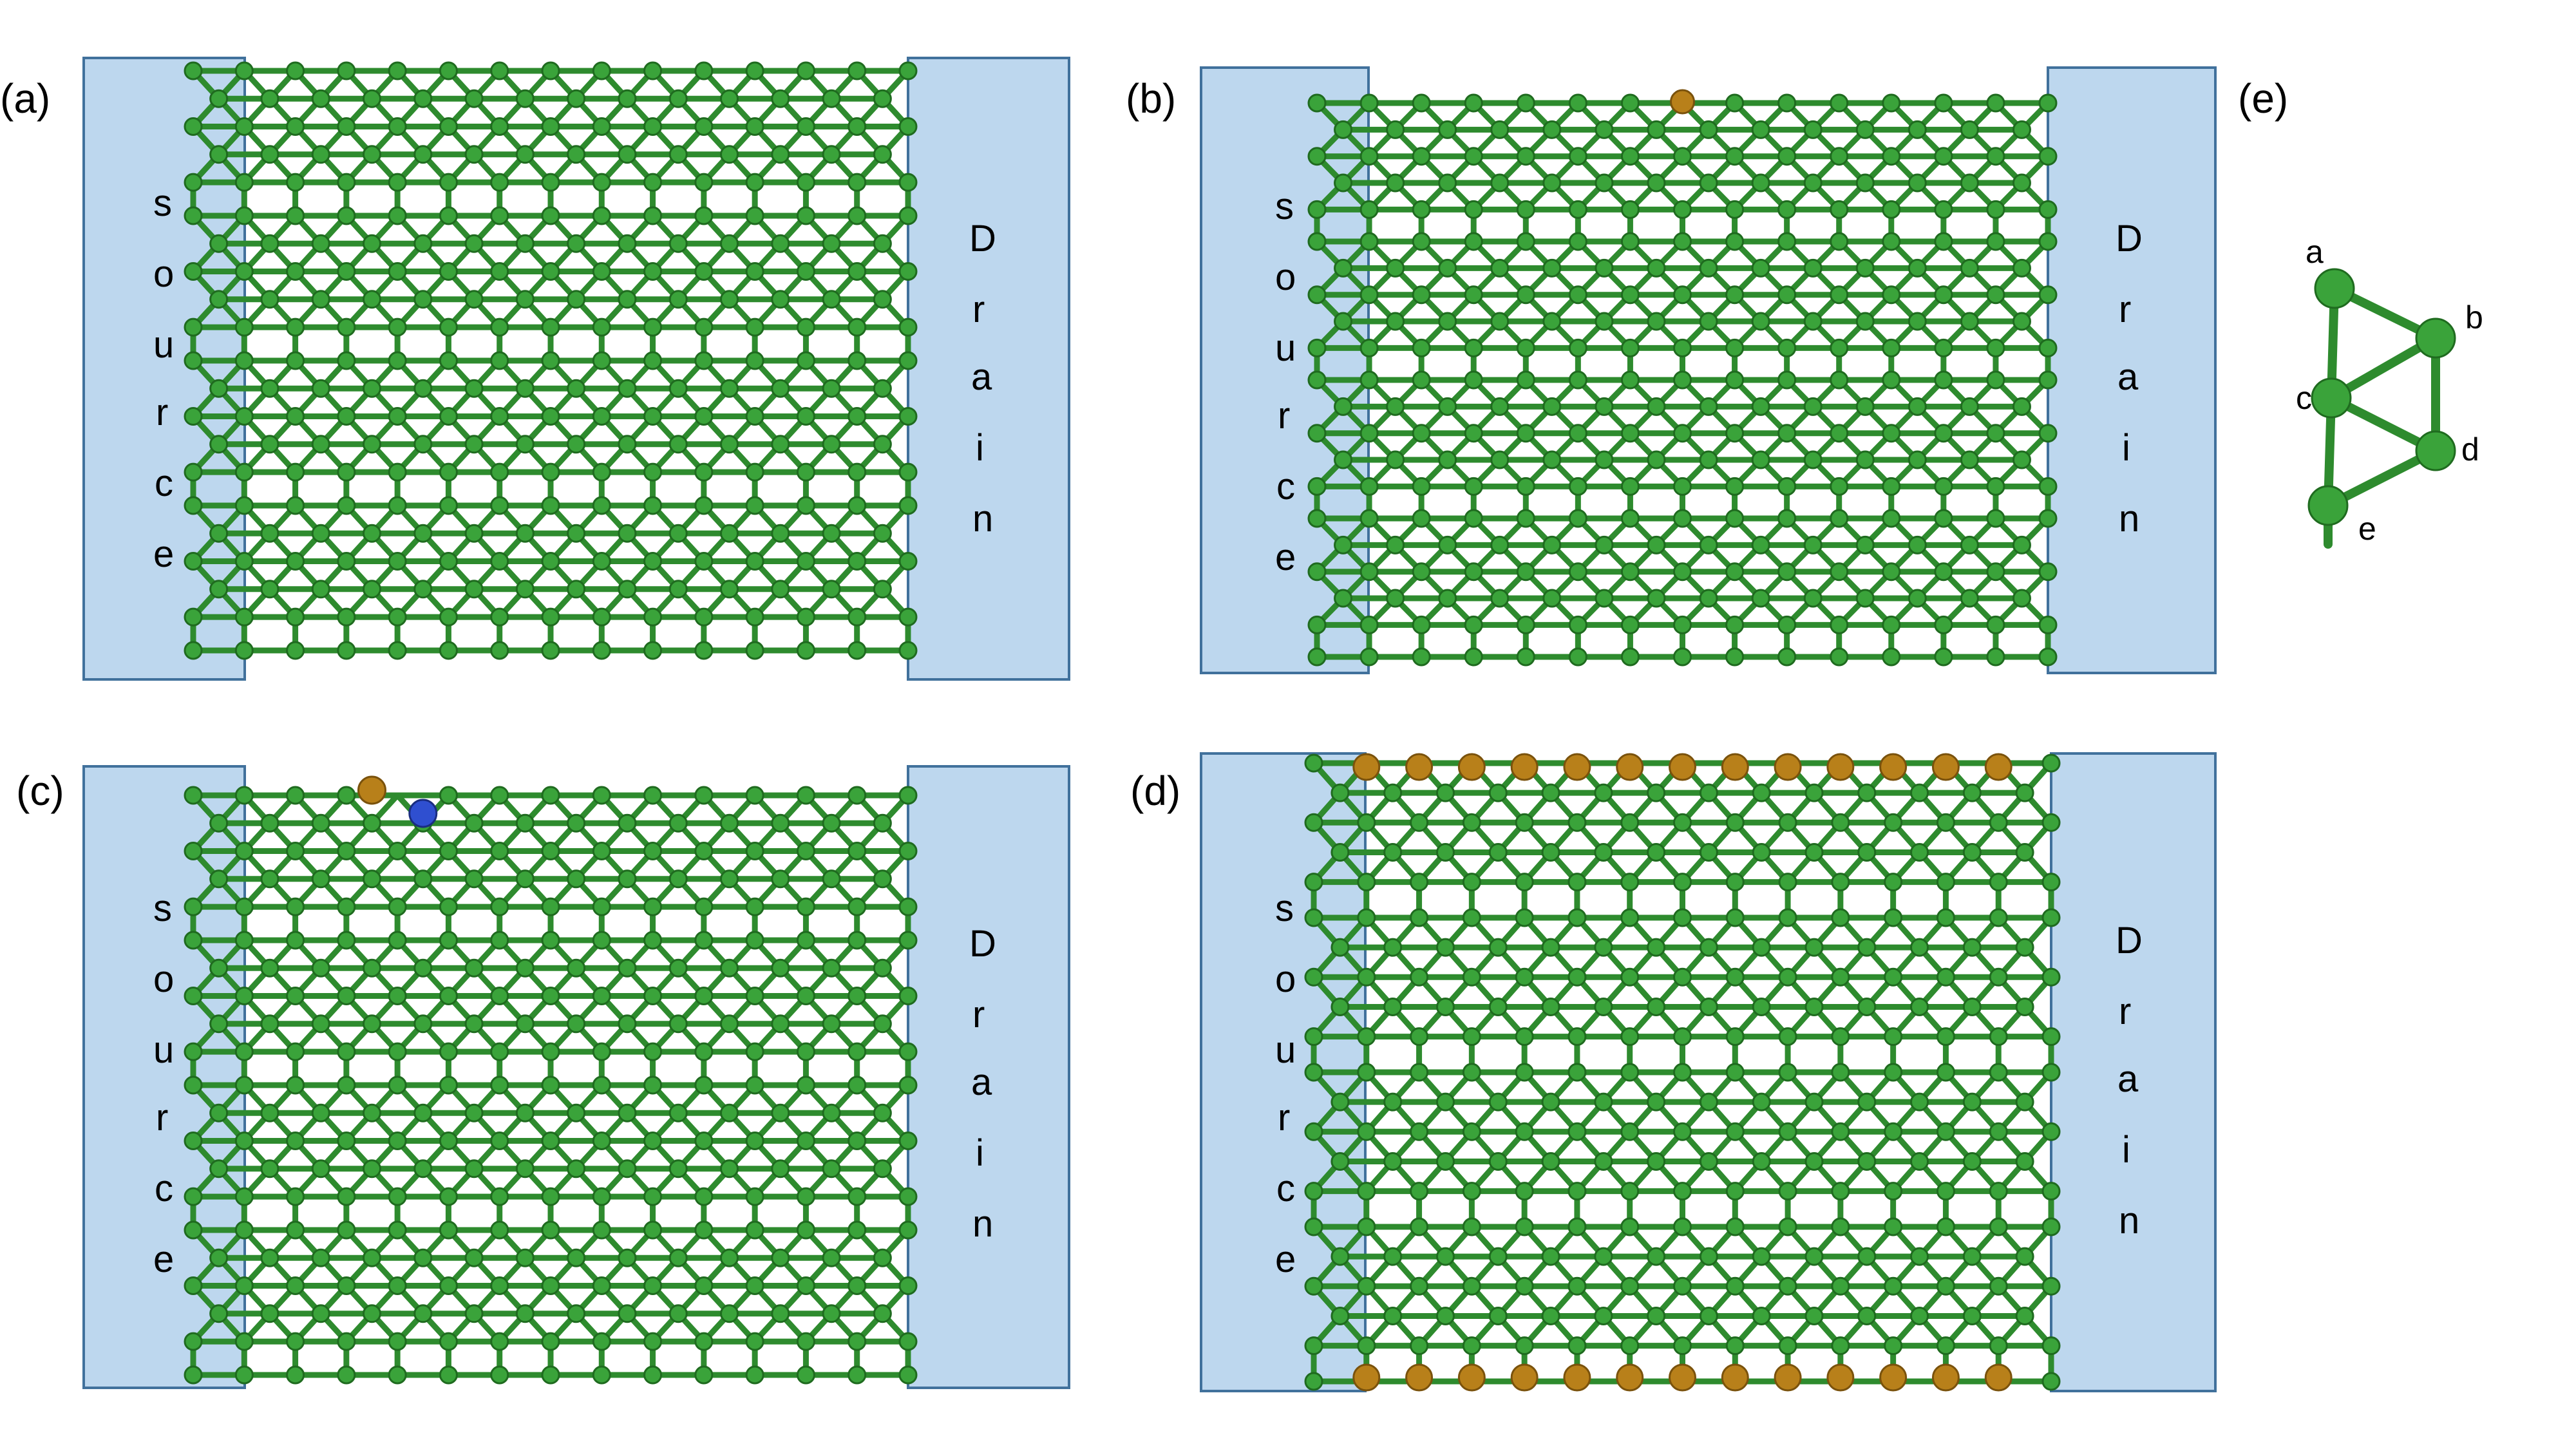 This screenshot has height=1449, width=2576. Describe the element at coordinates (162, 413) in the screenshot. I see `source-letter-r: r` at that location.